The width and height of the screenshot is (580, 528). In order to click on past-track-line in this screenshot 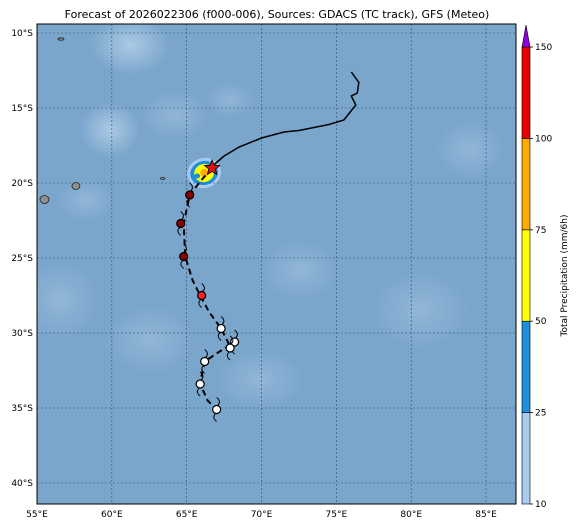, I will do `click(286, 118)`.